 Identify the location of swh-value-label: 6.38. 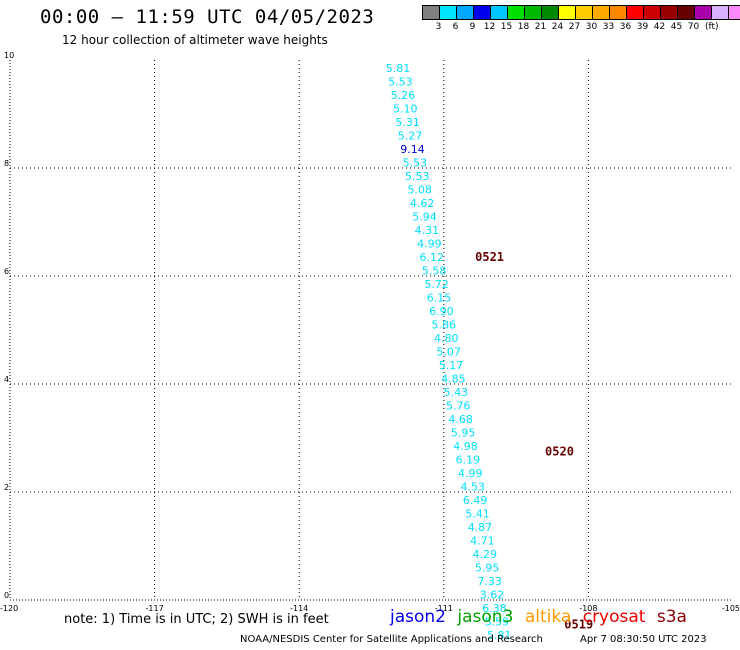
(494, 608).